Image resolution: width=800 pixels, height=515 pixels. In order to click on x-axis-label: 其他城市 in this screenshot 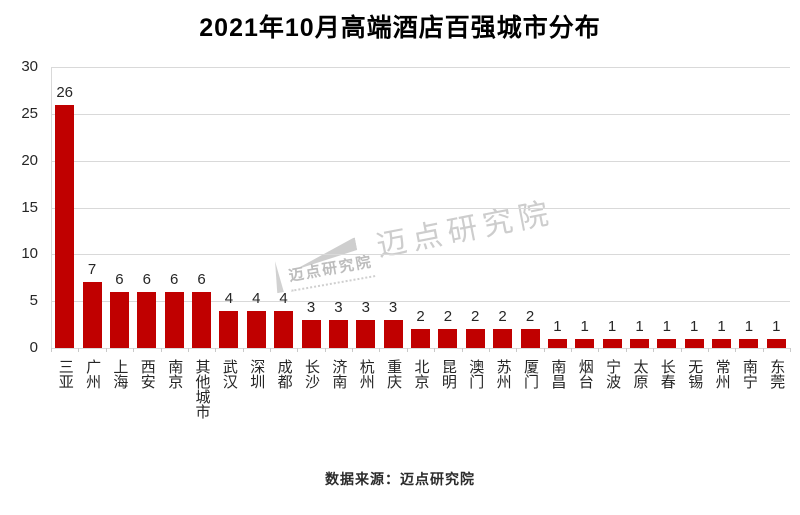, I will do `click(202, 389)`.